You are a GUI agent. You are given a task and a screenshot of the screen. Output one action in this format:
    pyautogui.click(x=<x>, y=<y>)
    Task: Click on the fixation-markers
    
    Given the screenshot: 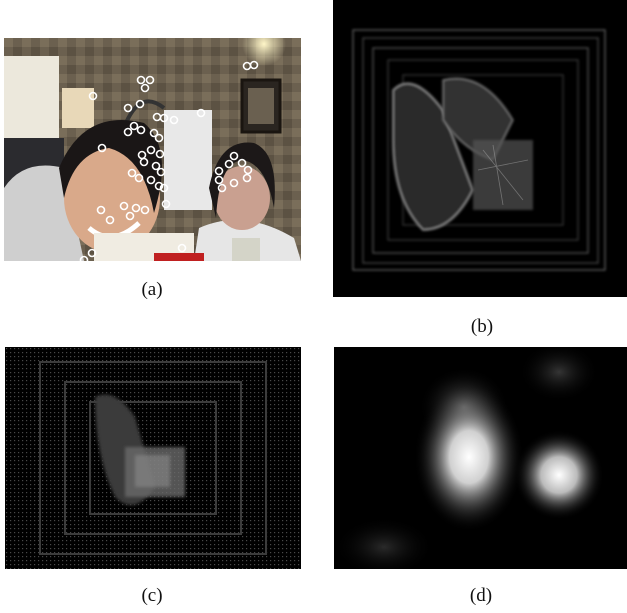 What is the action you would take?
    pyautogui.click(x=169, y=160)
    